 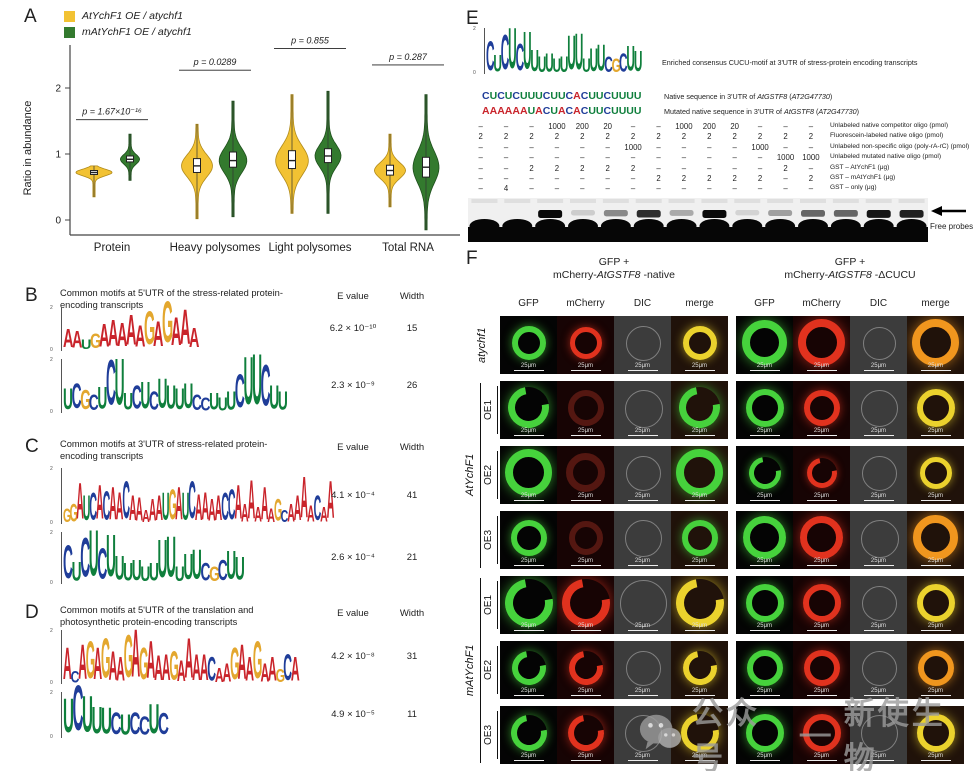 What do you see at coordinates (470, 475) in the screenshot?
I see `row-group-label-atychf1: AtYchF1` at bounding box center [470, 475].